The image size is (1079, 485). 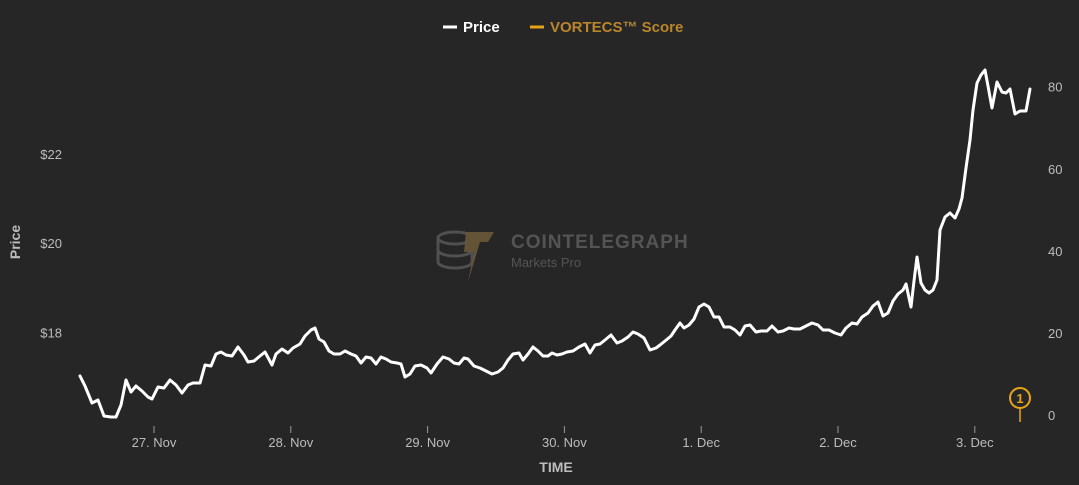 I want to click on legend-label-price: Price, so click(x=481, y=27).